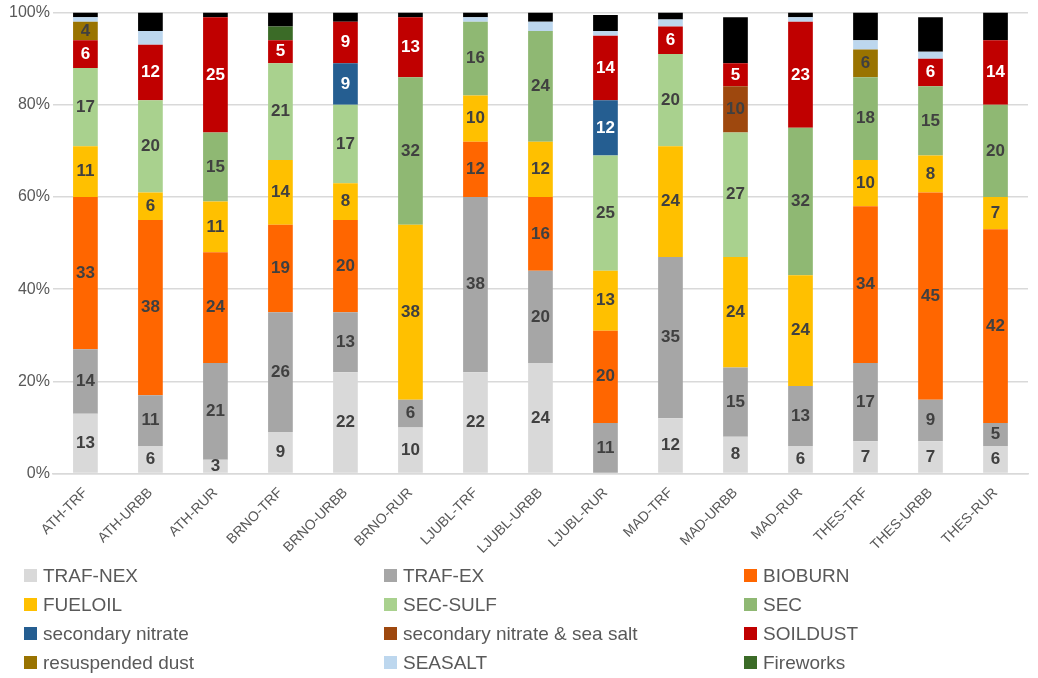 This screenshot has width=1038, height=678. Describe the element at coordinates (520, 633) in the screenshot. I see `legend-label: secondary nitrate & sea salt` at that location.